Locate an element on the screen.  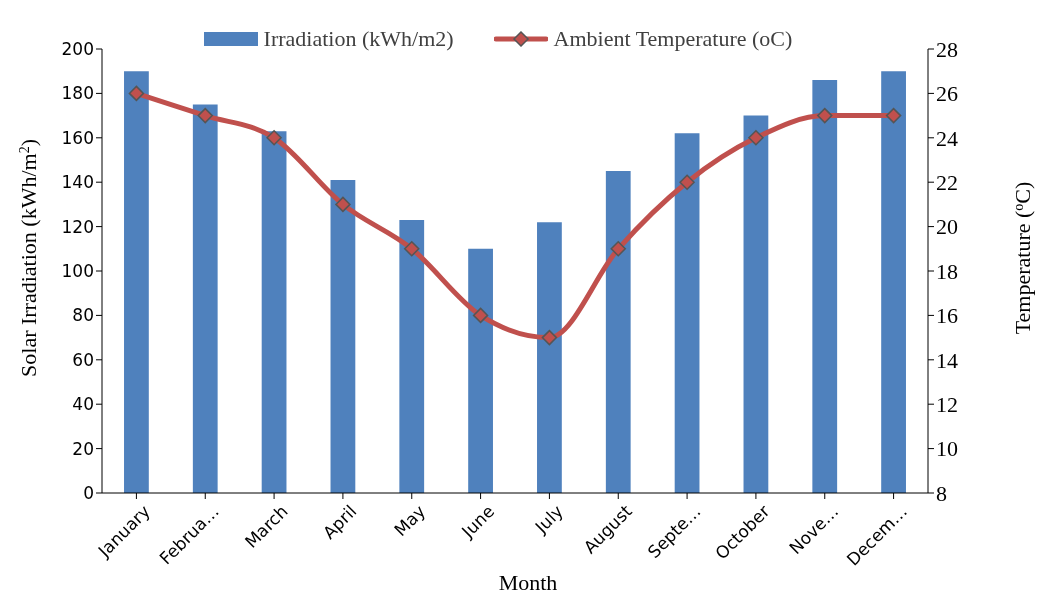
legend-label: Irradiation (kWh/m2) is located at coordinates (358, 39).